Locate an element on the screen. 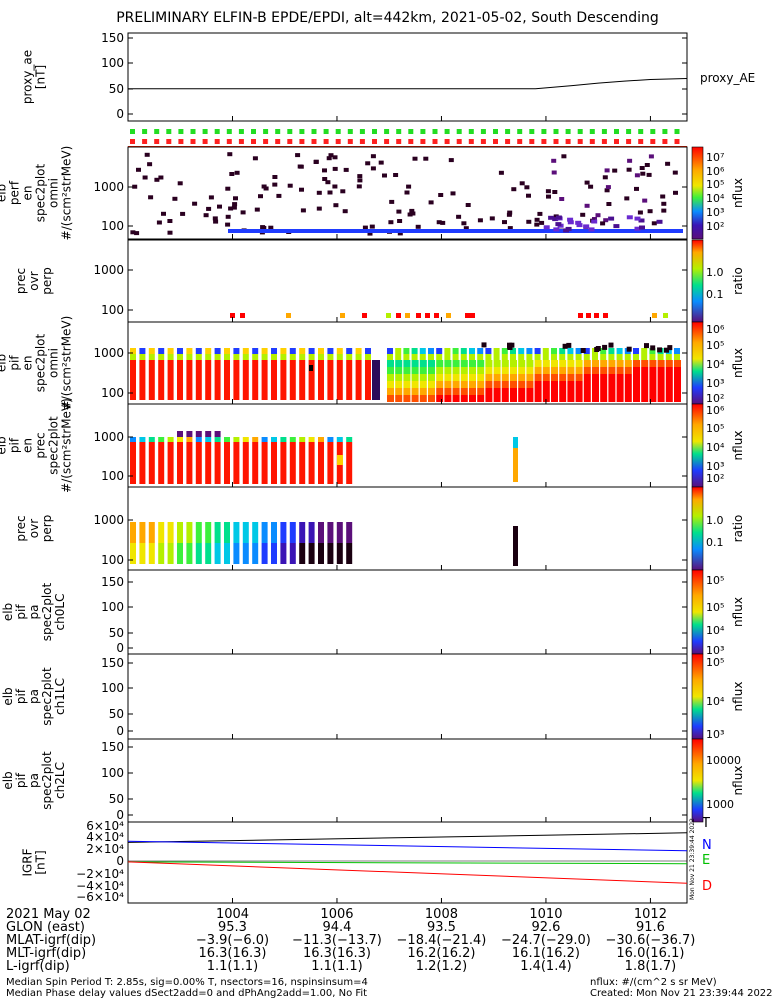 This screenshot has height=1000, width=775. heatmap-cells-omni is located at coordinates (405, 372).